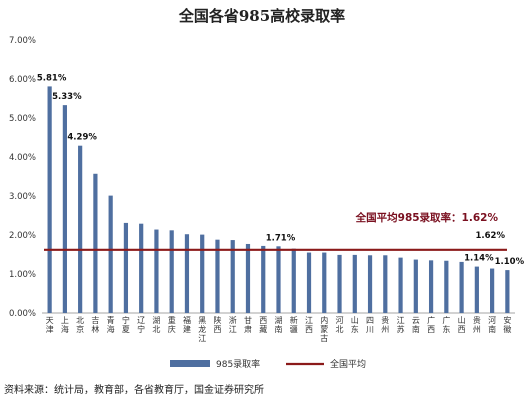  I want to click on category-label: 北京, so click(80, 325).